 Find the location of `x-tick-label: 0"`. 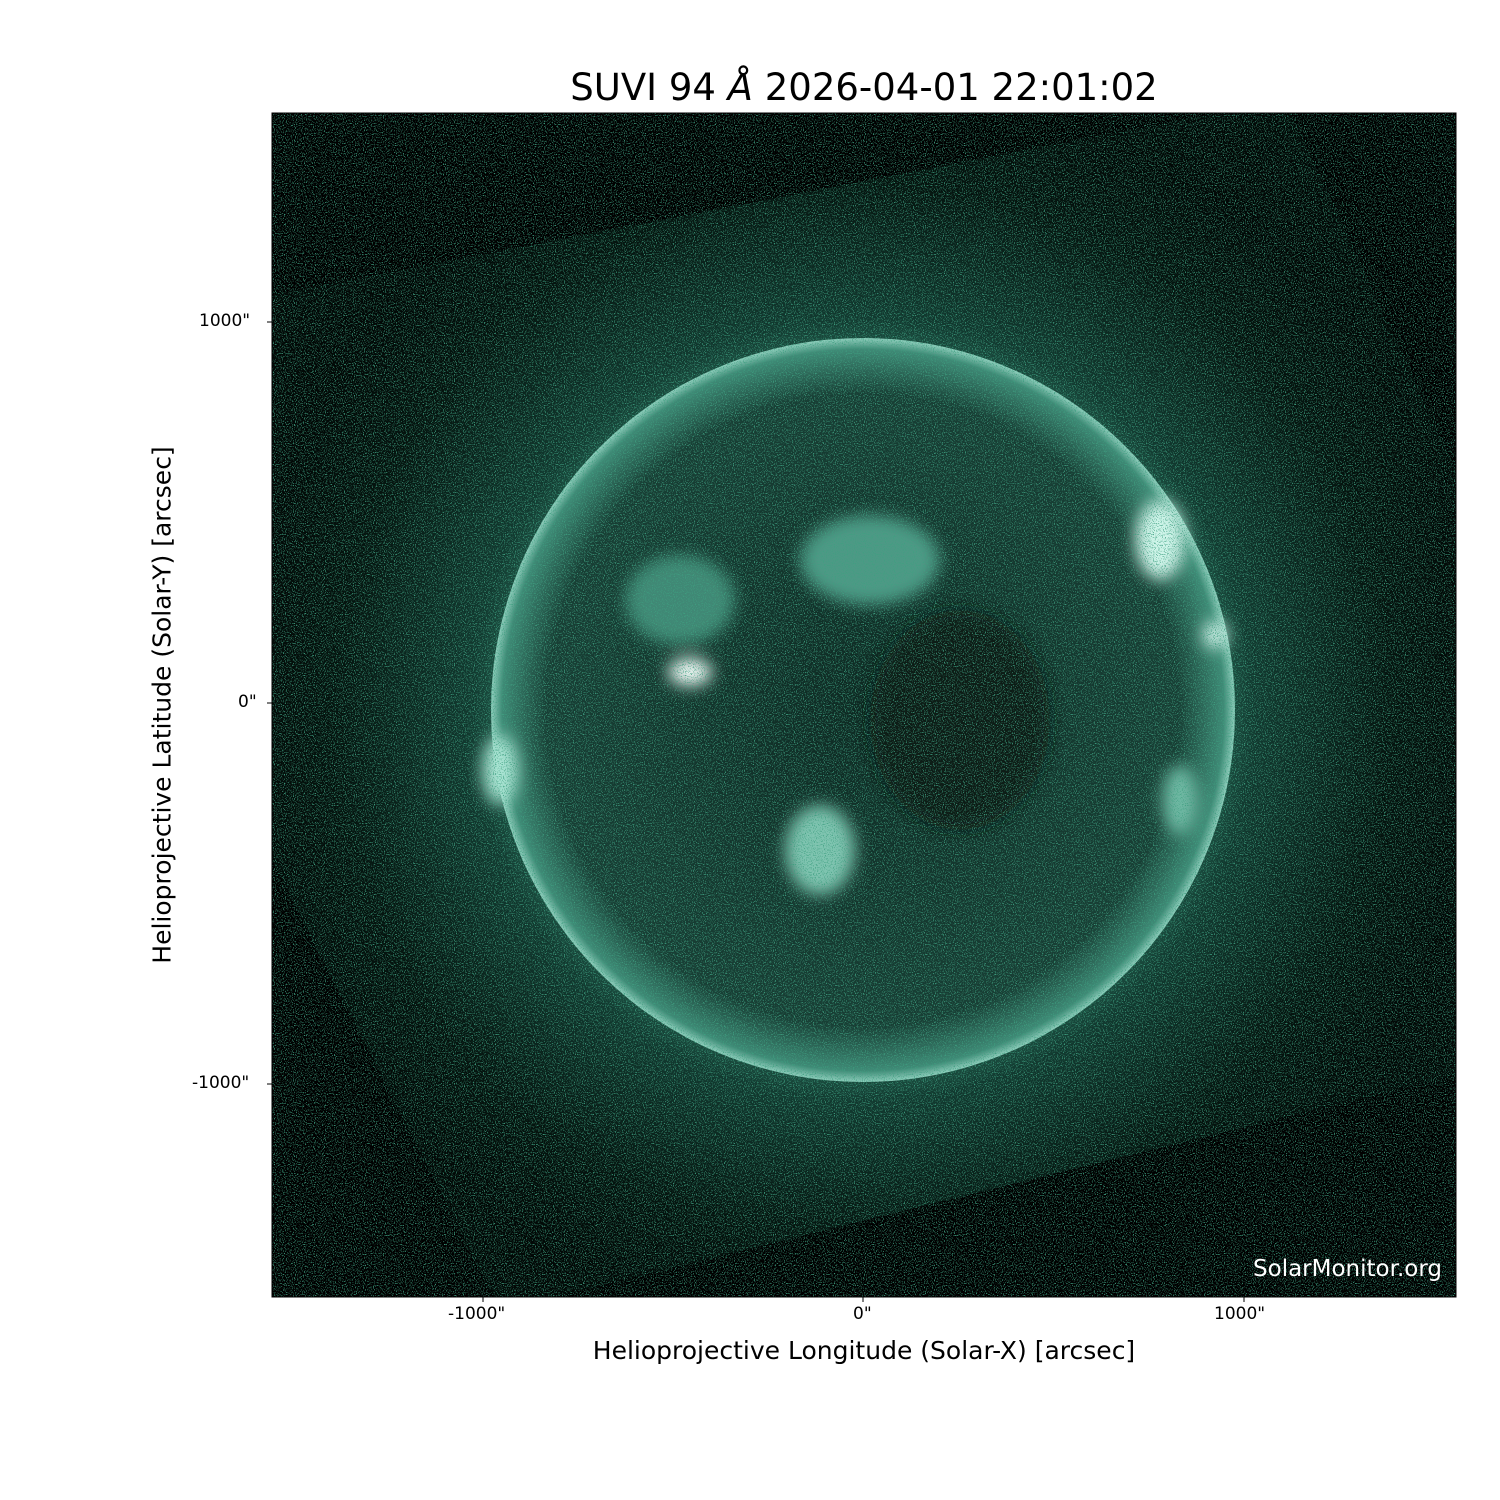

x-tick-label: 0" is located at coordinates (862, 1314).